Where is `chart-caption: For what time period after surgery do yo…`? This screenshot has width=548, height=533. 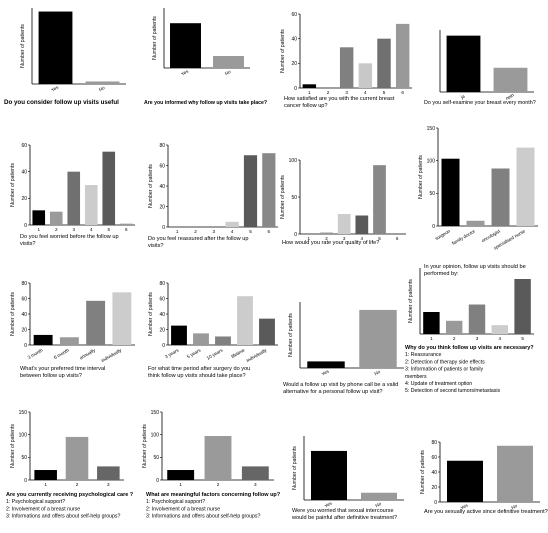 chart-caption: For what time period after surgery do yo… is located at coordinates (199, 369).